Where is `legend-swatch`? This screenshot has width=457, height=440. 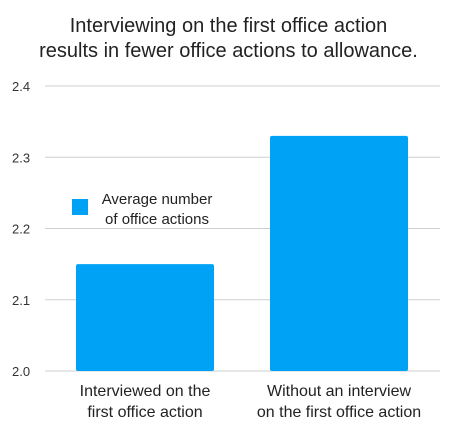 legend-swatch is located at coordinates (80, 207).